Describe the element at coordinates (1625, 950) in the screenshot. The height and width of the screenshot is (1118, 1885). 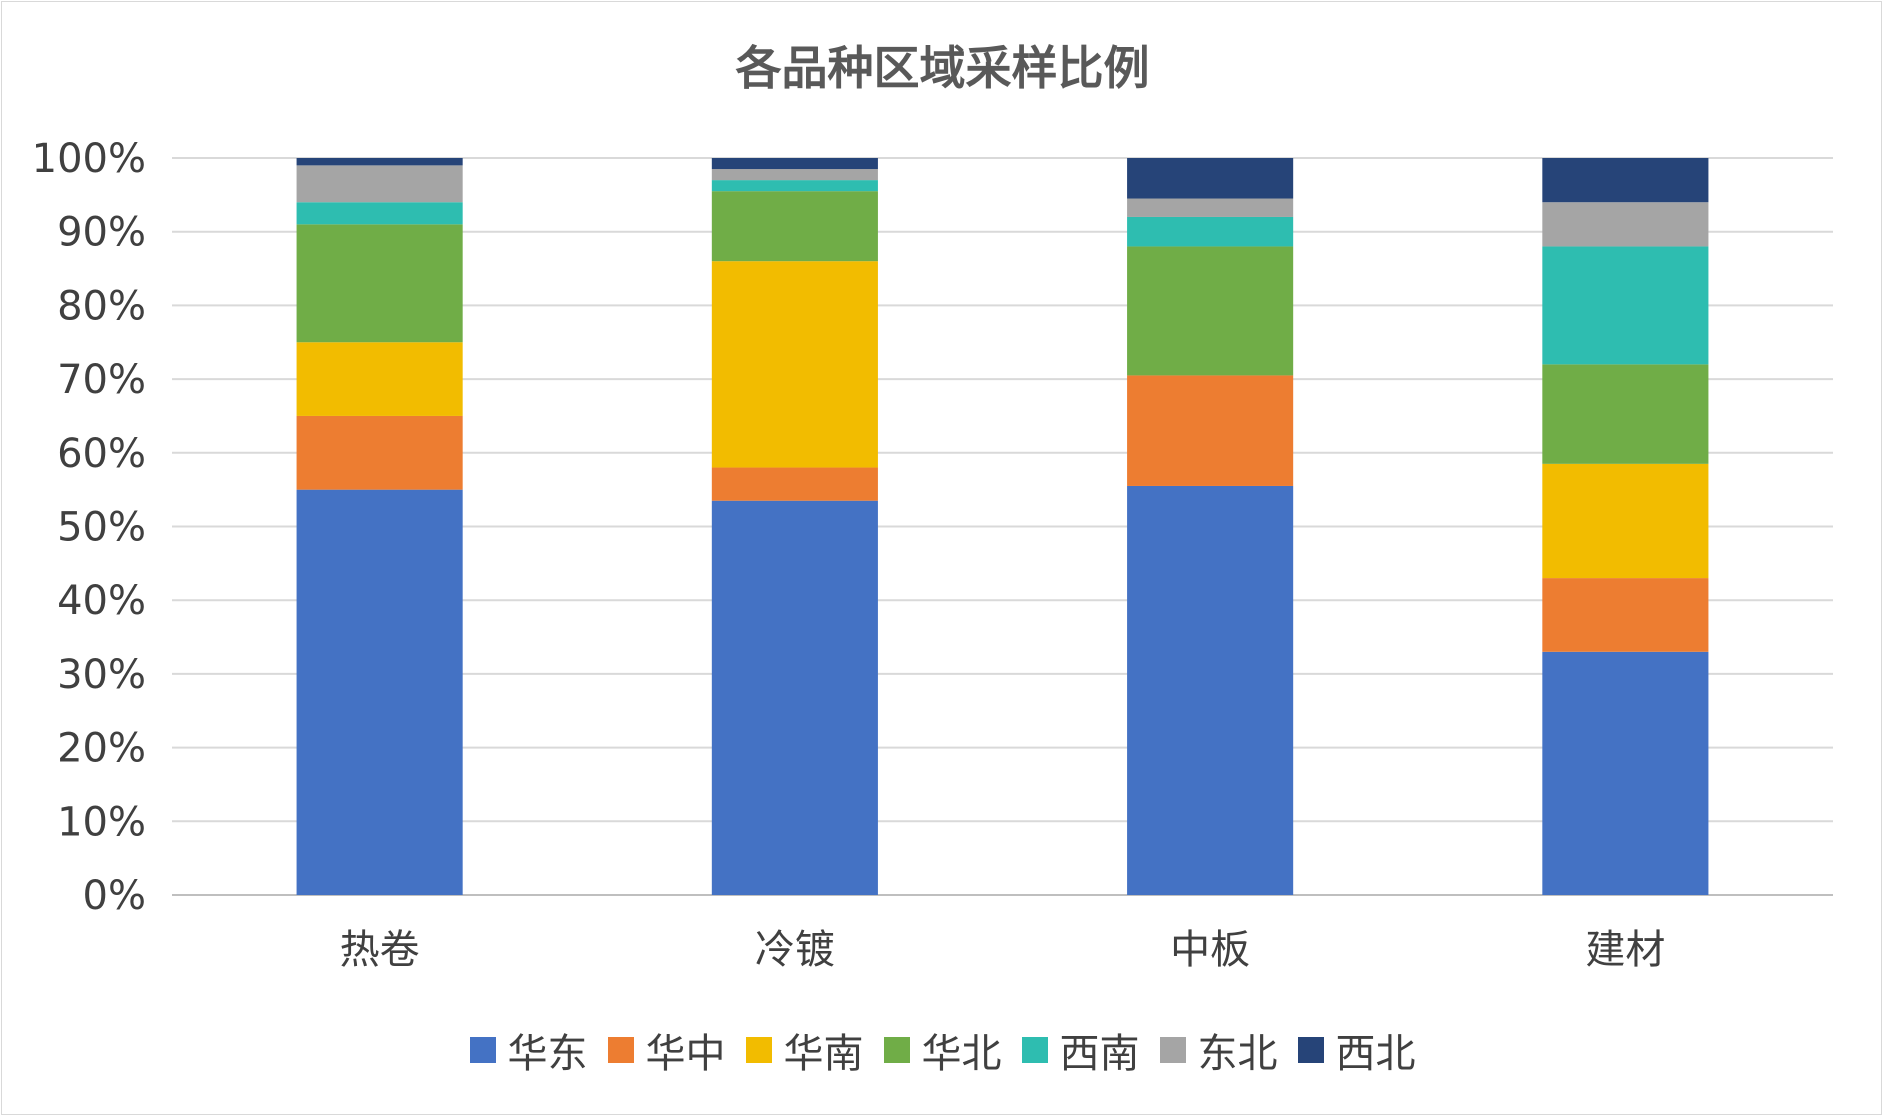
I see `x-category-label: 建材` at that location.